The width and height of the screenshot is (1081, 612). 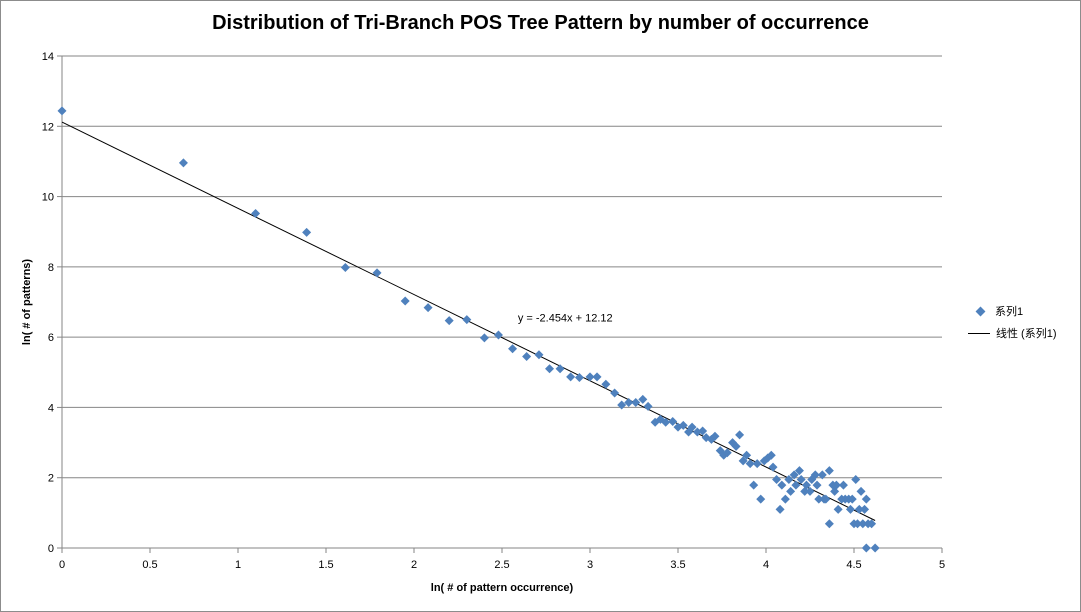 What do you see at coordinates (62, 565) in the screenshot?
I see `x-tick-label: 0` at bounding box center [62, 565].